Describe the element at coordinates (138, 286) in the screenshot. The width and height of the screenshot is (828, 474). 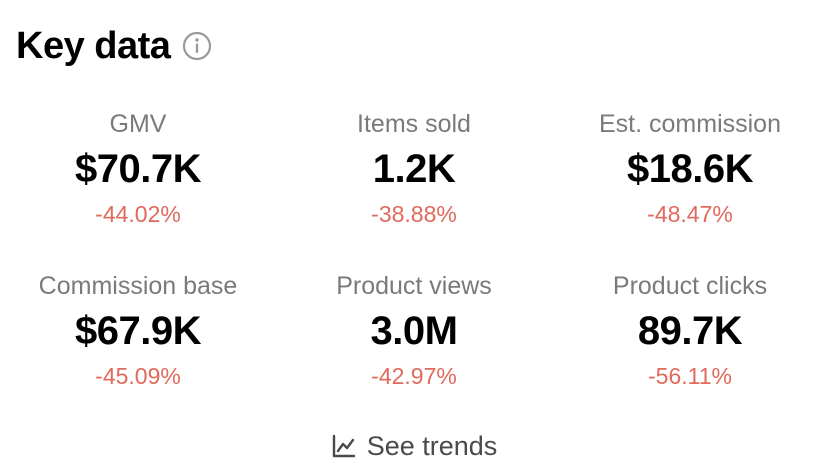
I see `metric-label: Commission base` at that location.